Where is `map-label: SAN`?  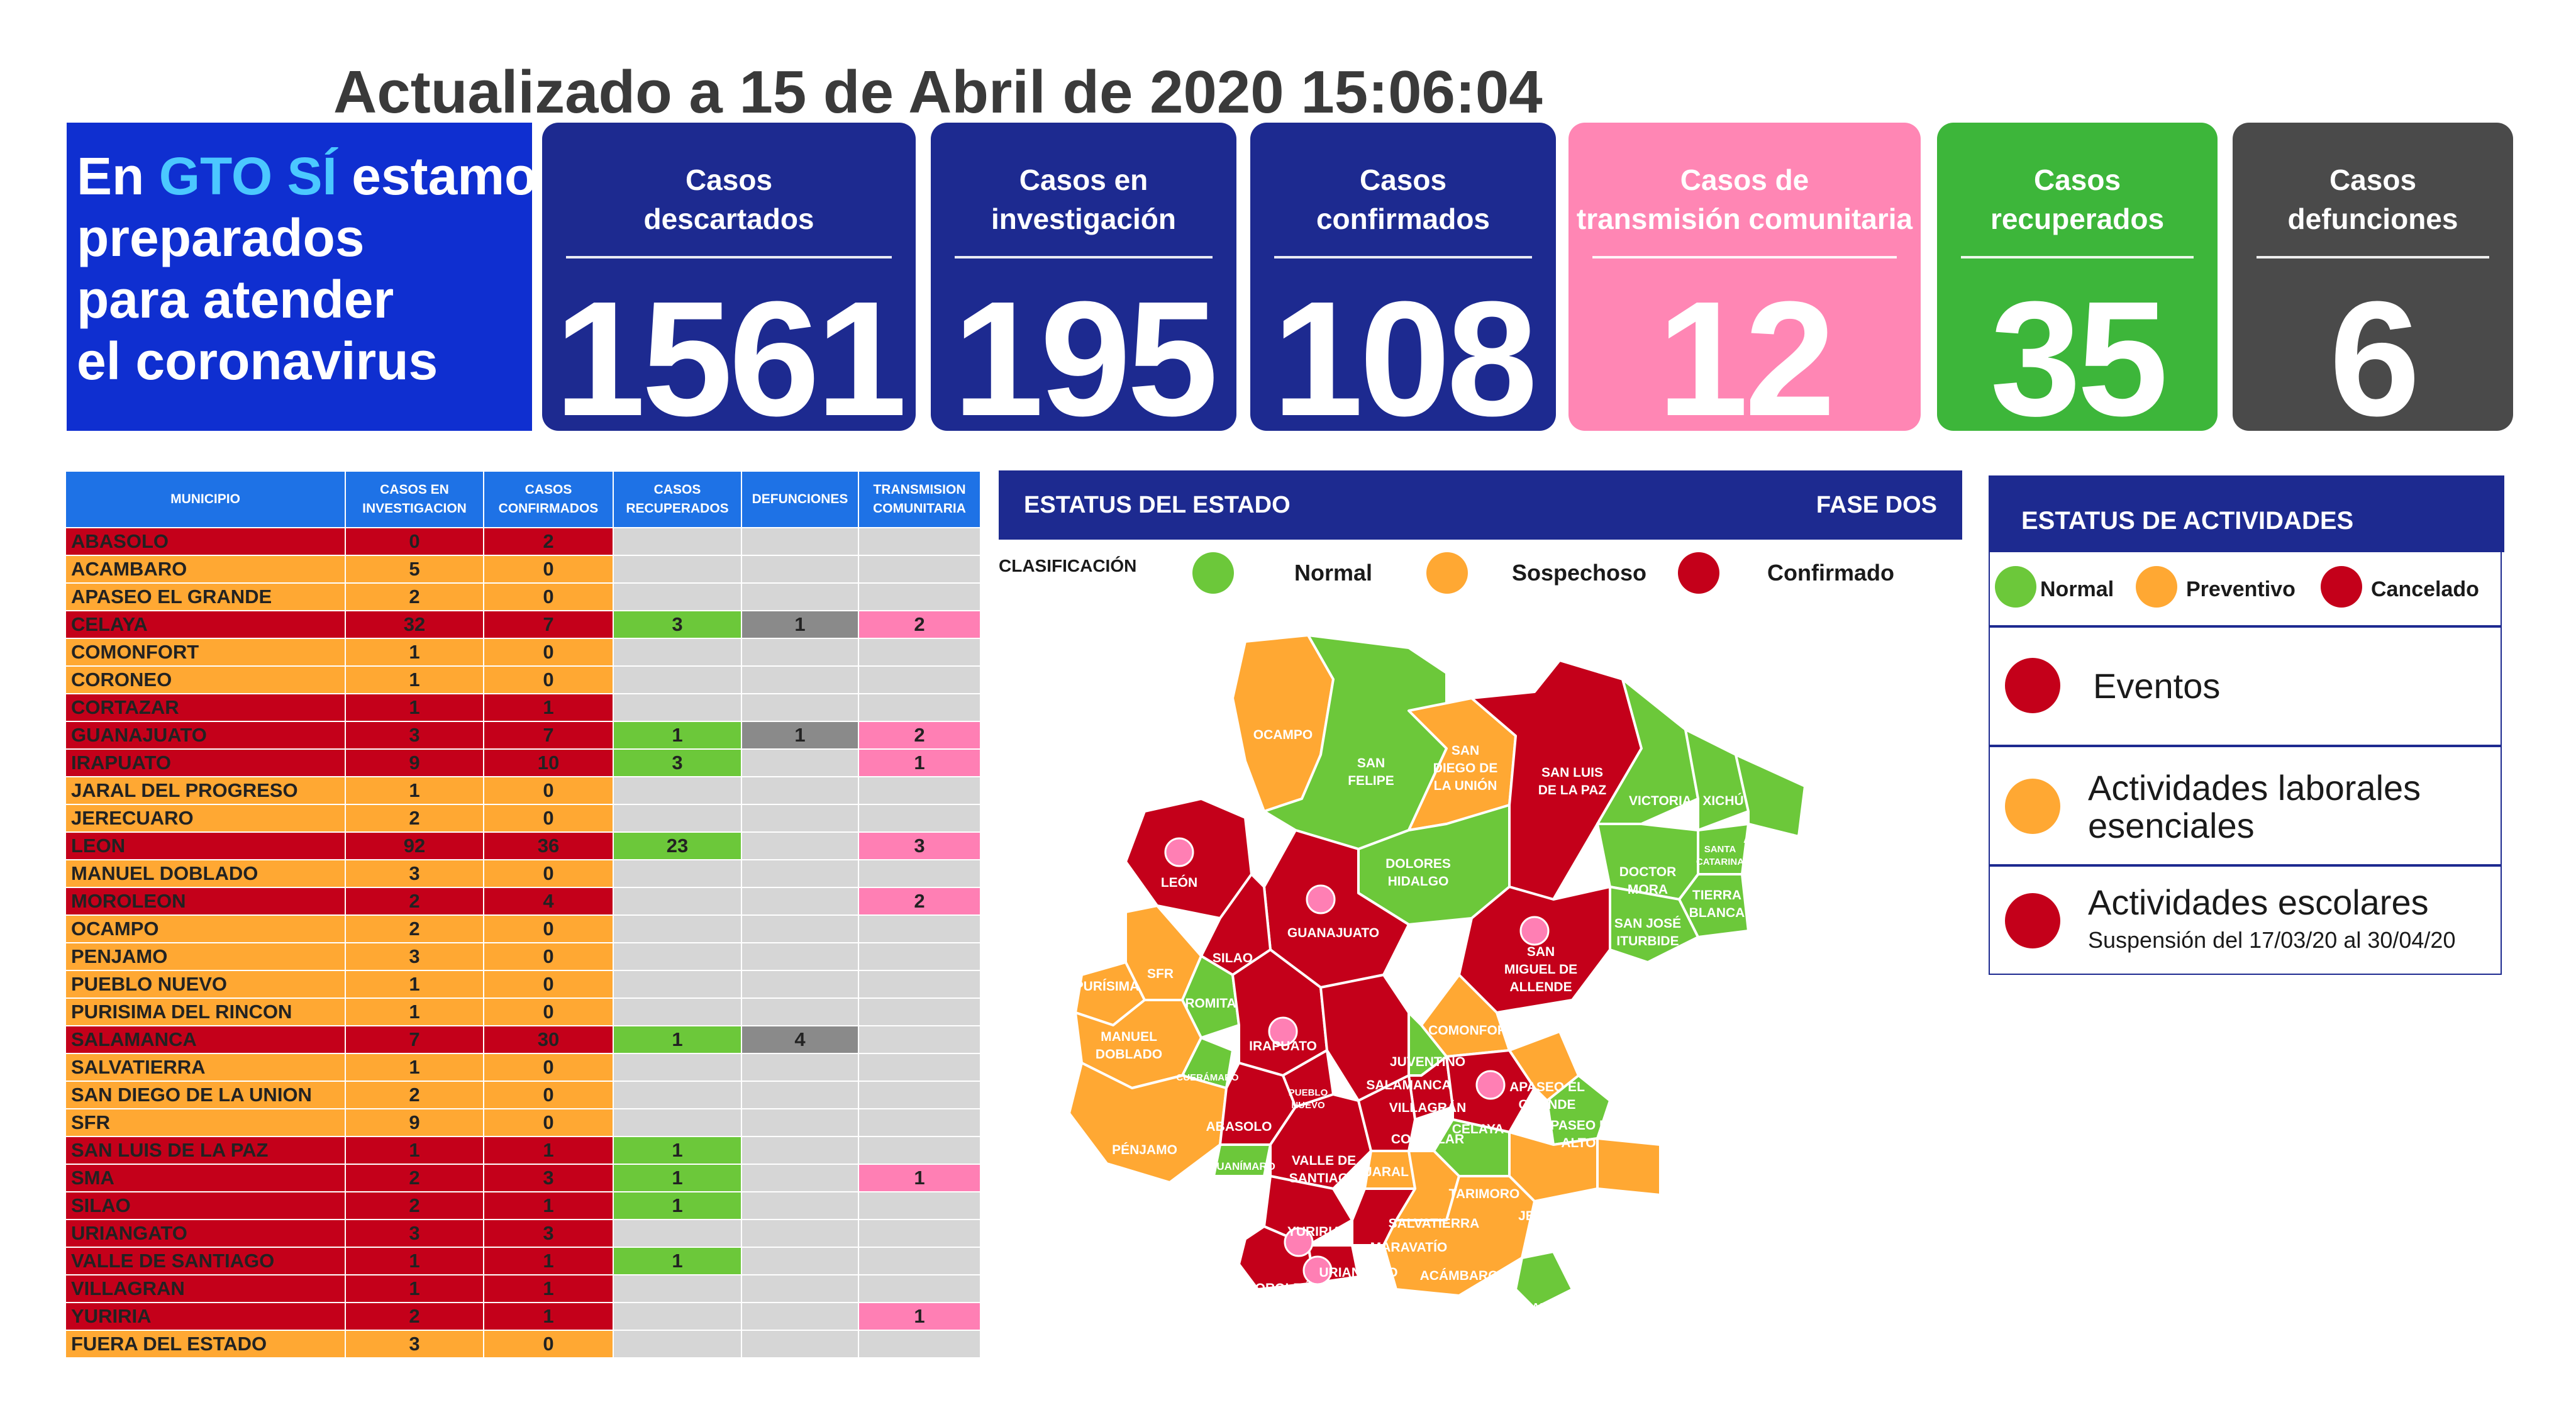 map-label: SAN is located at coordinates (1541, 952).